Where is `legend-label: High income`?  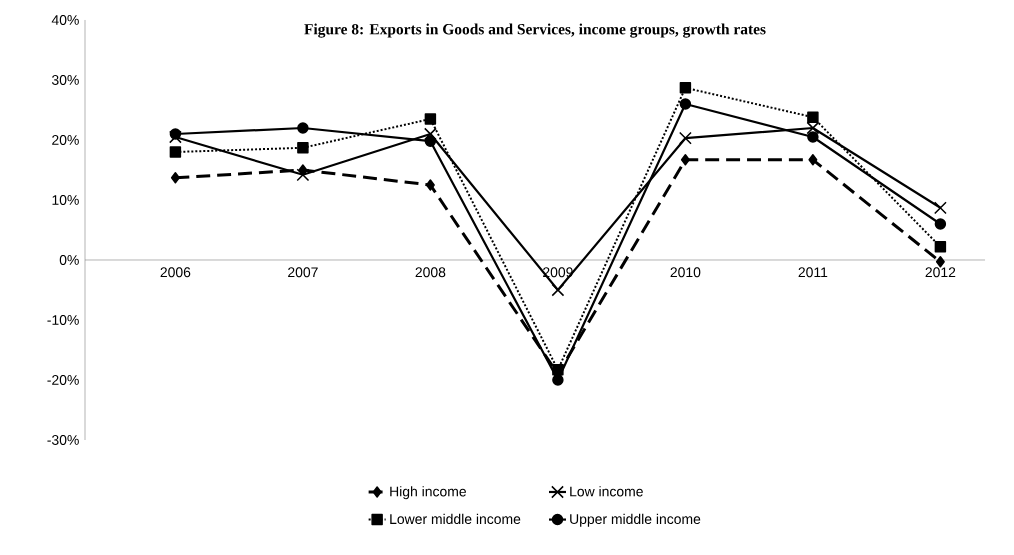
legend-label: High income is located at coordinates (428, 493).